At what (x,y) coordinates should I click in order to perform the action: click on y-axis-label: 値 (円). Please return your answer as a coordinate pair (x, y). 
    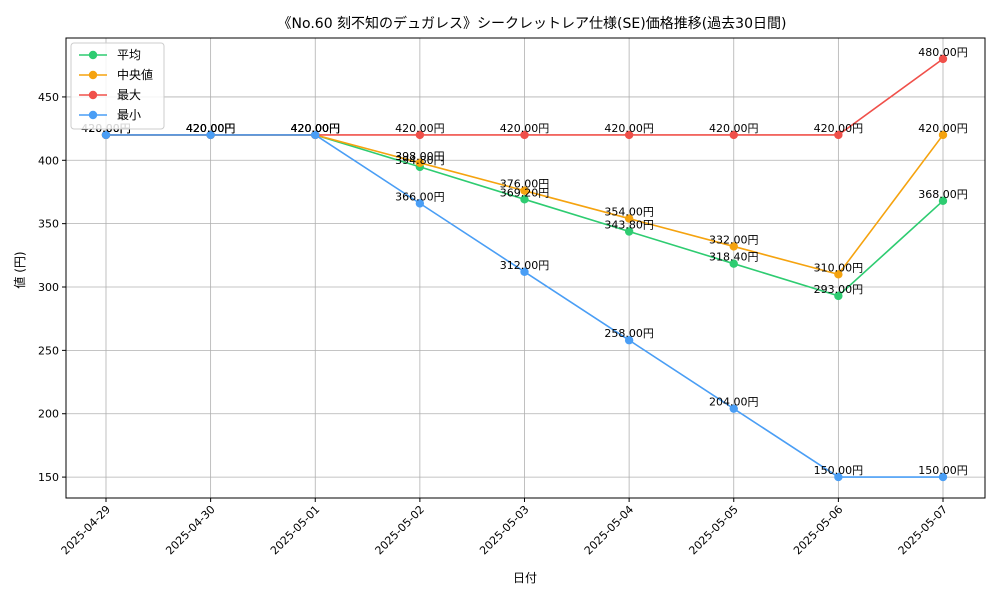
    Looking at the image, I should click on (19, 269).